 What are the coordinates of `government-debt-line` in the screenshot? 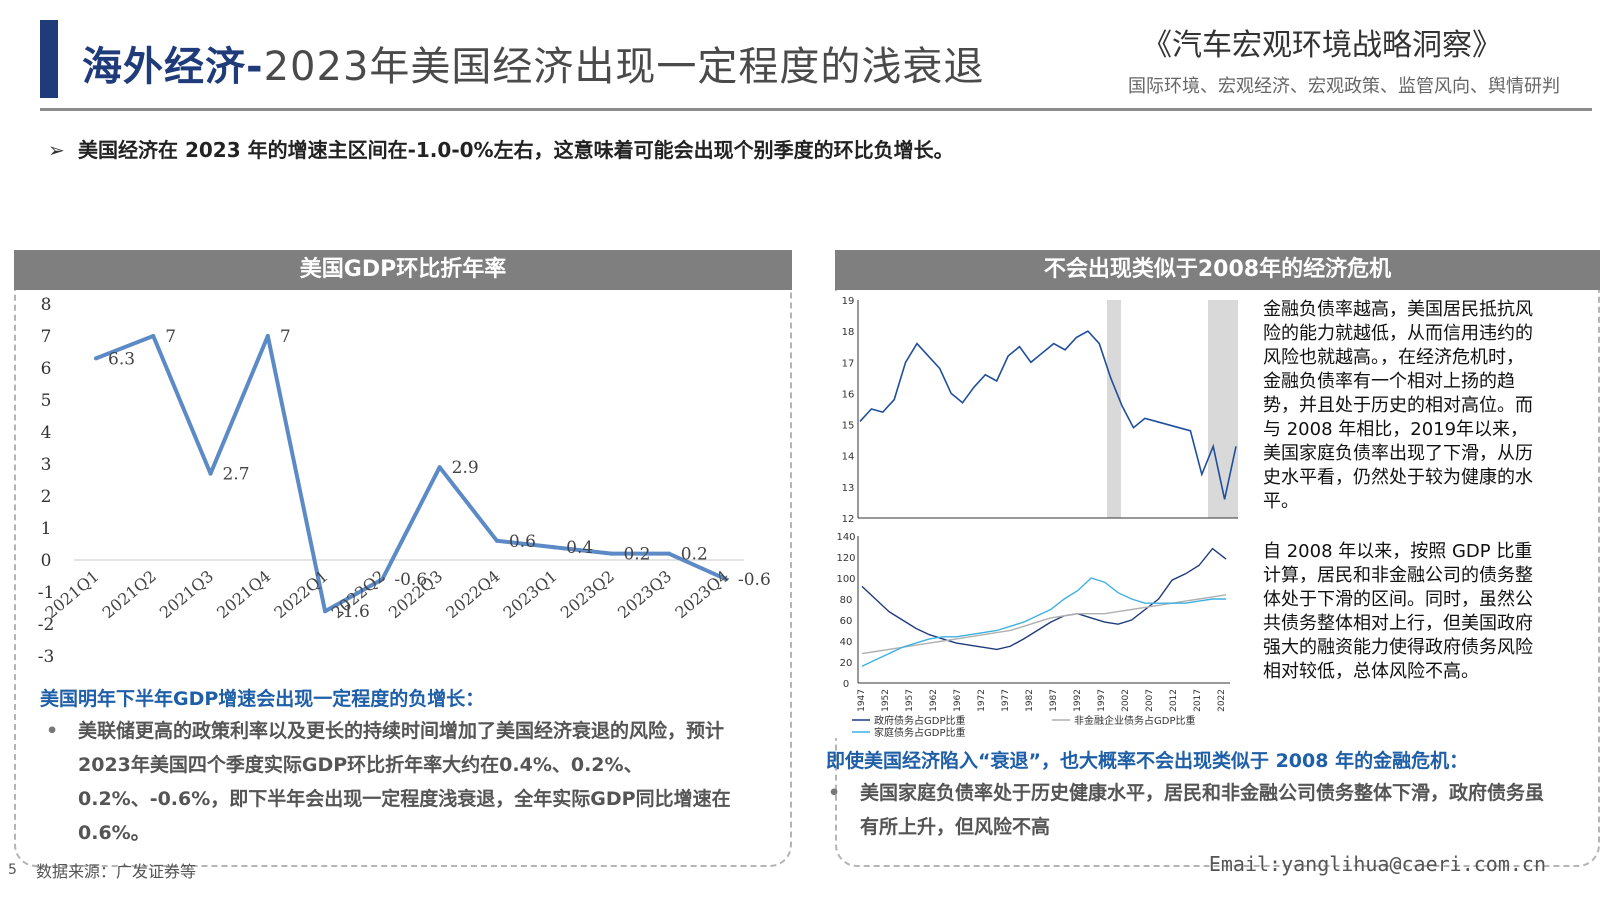 It's located at (1044, 599).